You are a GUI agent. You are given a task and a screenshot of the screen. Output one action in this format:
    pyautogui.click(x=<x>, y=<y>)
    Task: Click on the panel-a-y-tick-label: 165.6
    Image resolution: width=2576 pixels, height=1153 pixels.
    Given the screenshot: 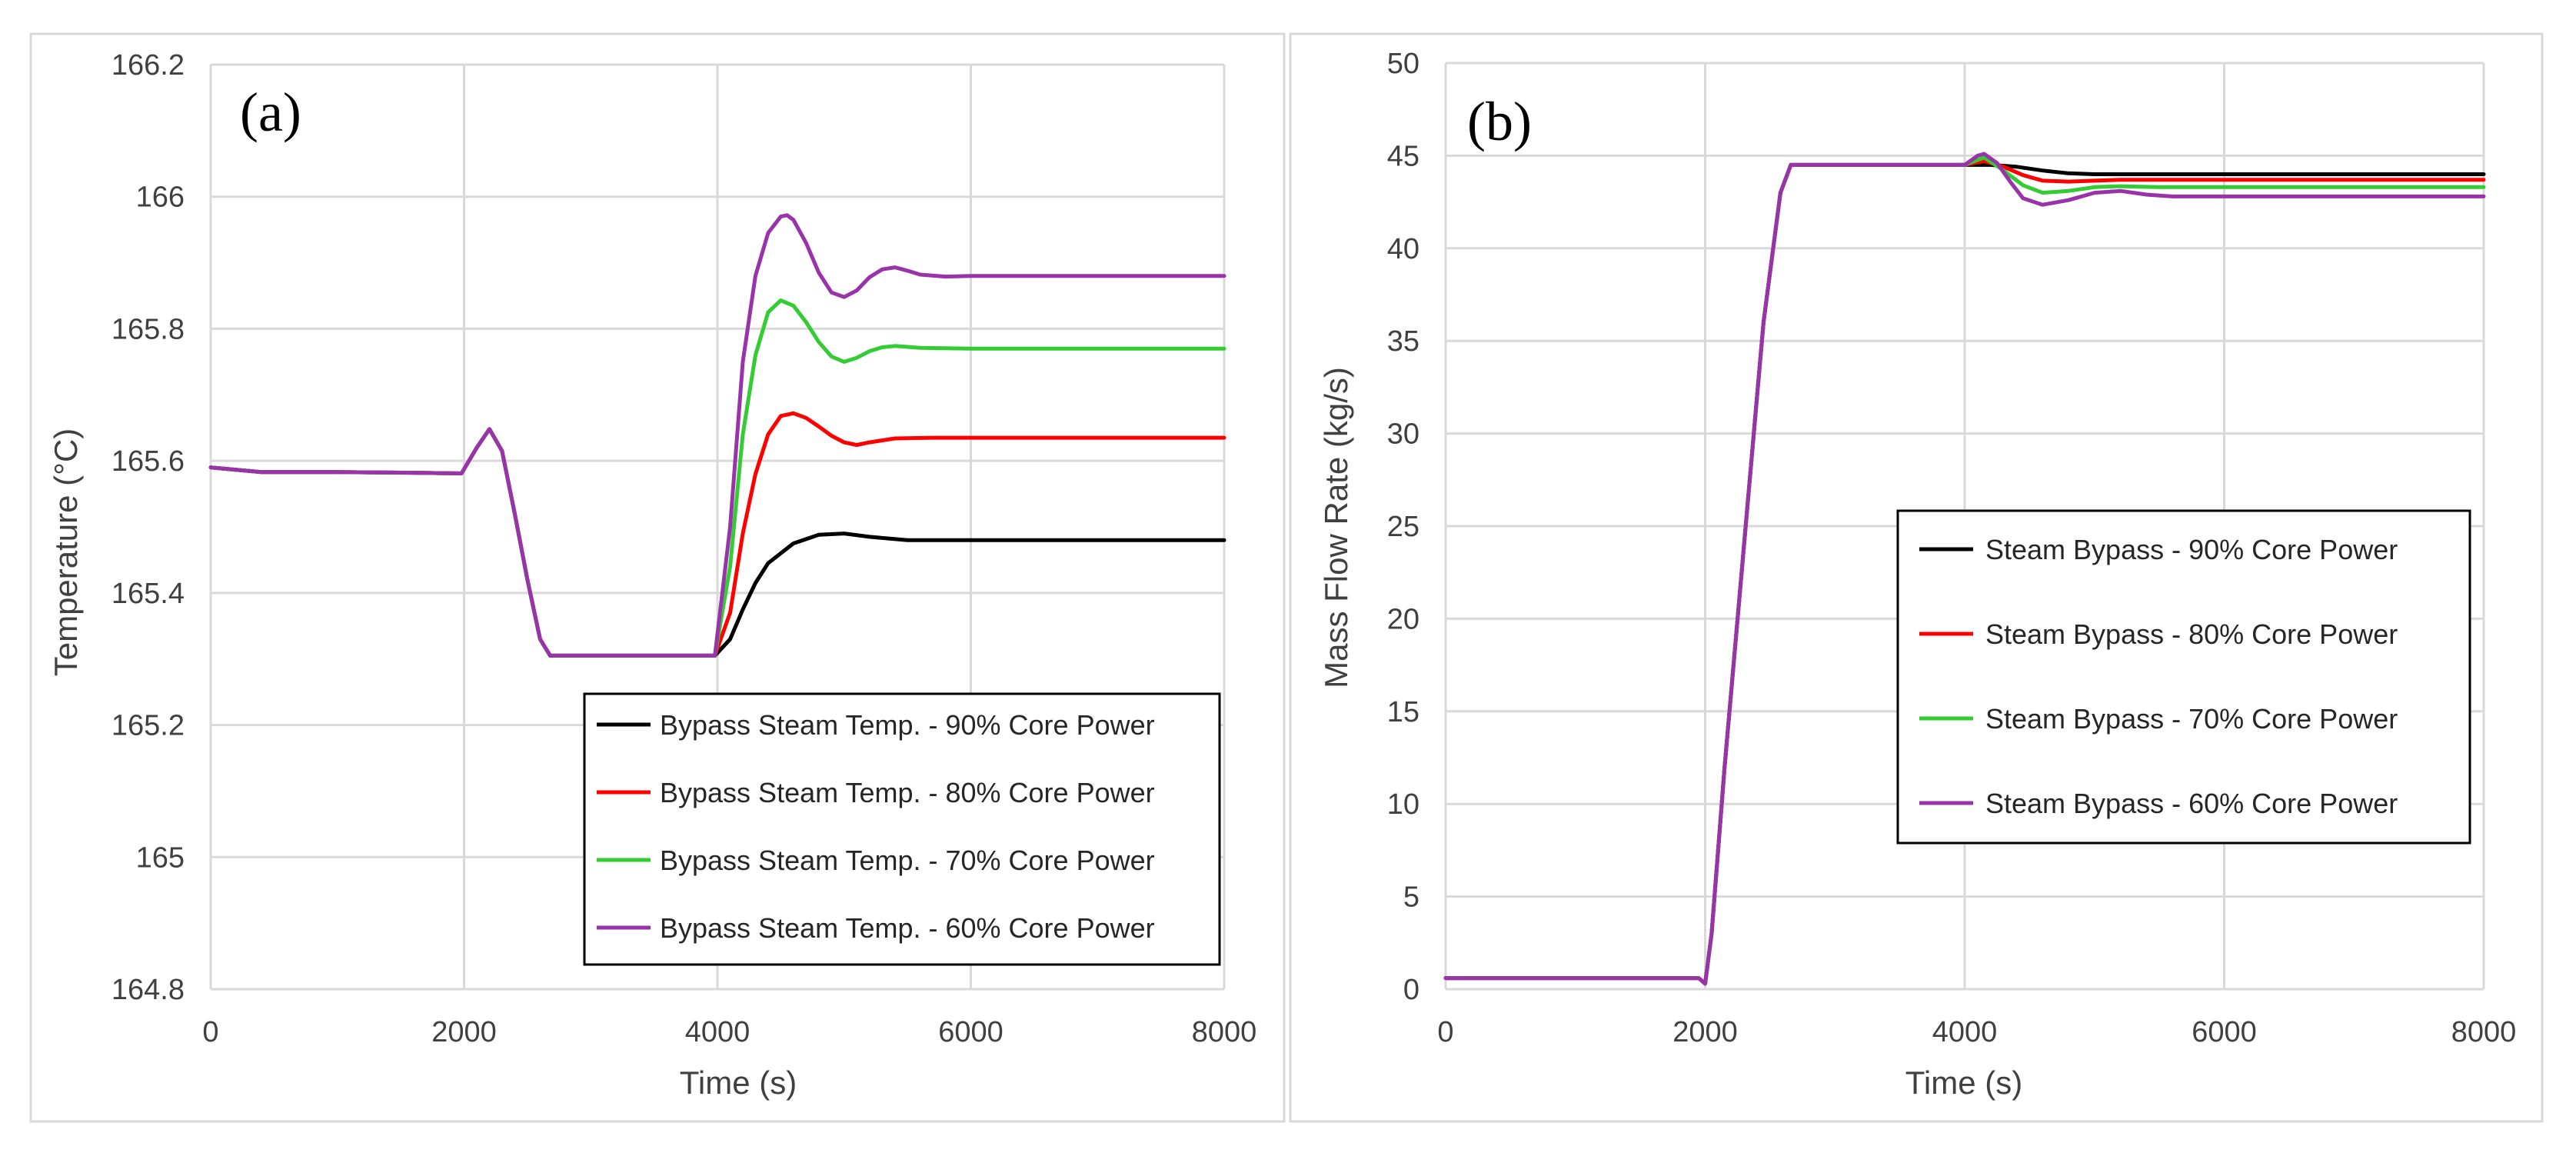 What is the action you would take?
    pyautogui.click(x=148, y=461)
    